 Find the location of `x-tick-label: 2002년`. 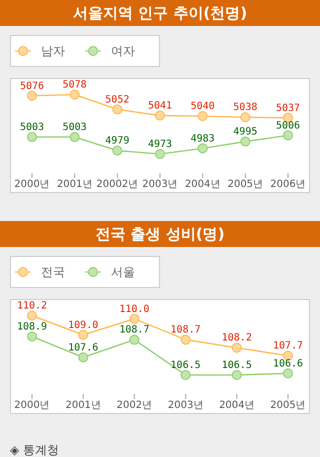

x-tick-label: 2002년 is located at coordinates (134, 406).